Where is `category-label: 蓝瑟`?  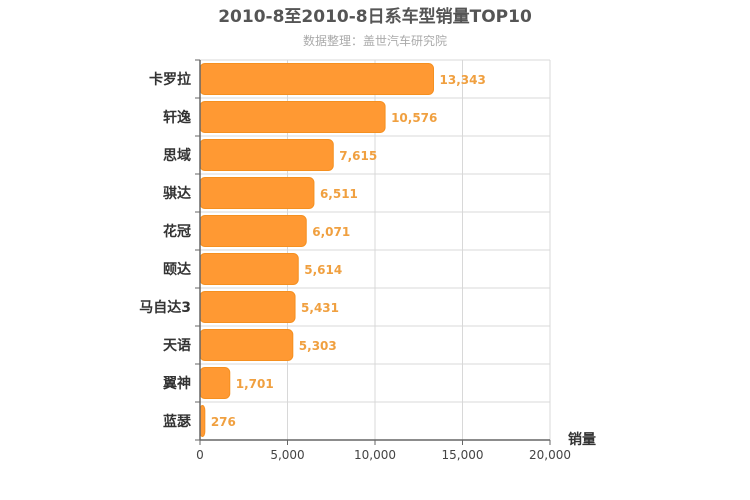 category-label: 蓝瑟 is located at coordinates (177, 421).